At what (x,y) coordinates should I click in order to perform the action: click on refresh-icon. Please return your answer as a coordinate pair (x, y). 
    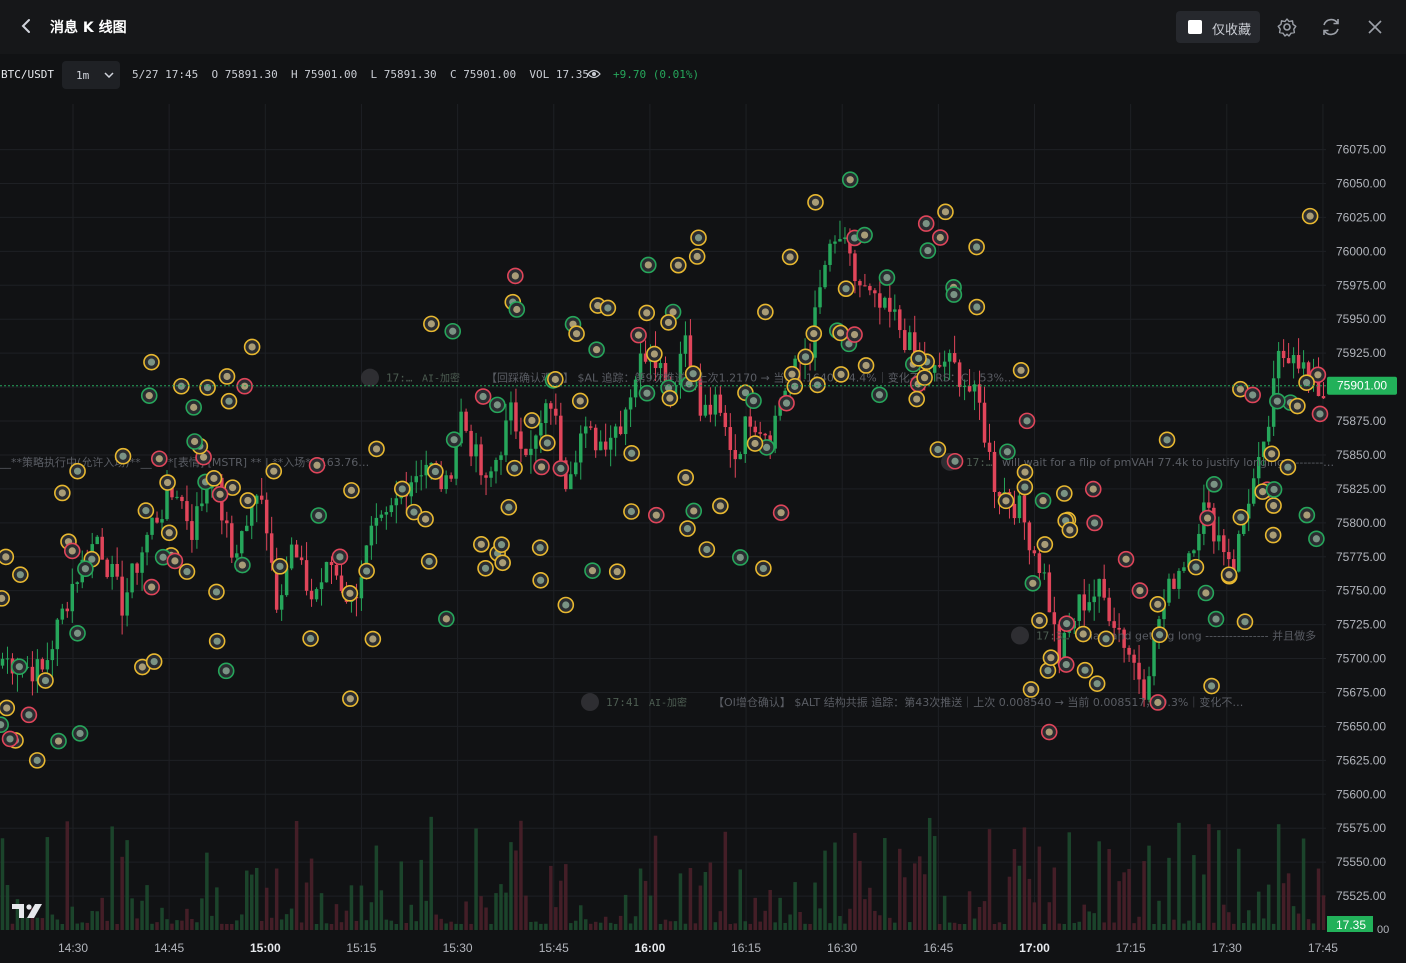
    Looking at the image, I should click on (1331, 27).